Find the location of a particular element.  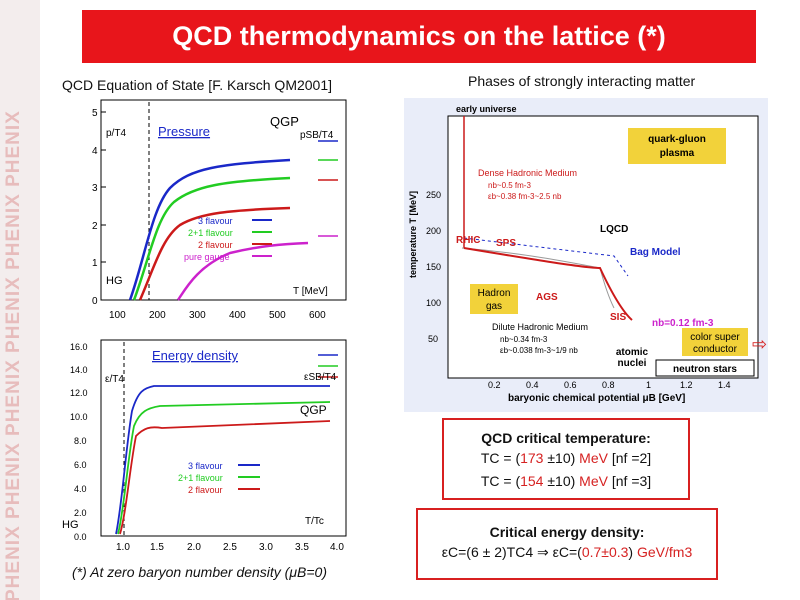

dense-medium-eb: εb~0.38 fm-3~2.5 nb is located at coordinates (525, 196).